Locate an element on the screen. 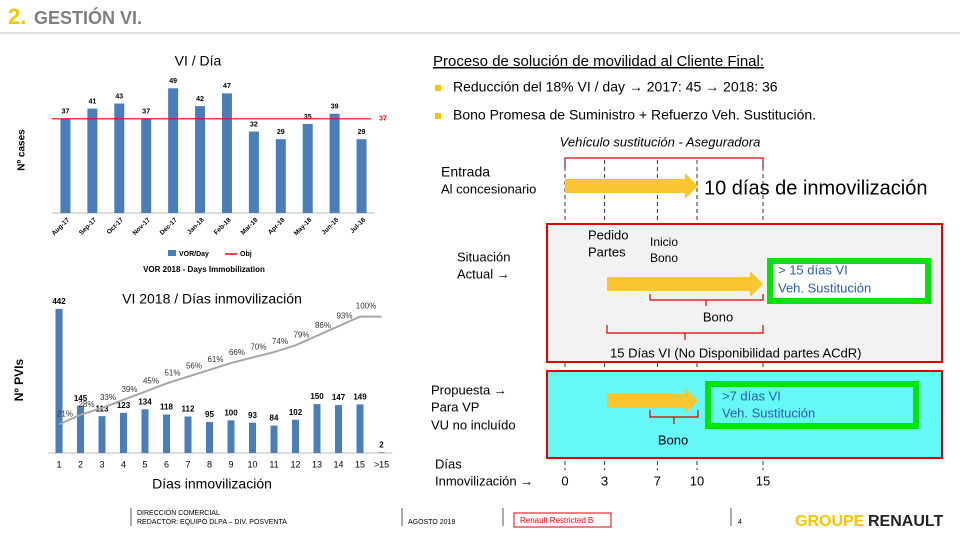 This screenshot has width=960, height=540. bullet is located at coordinates (438, 116).